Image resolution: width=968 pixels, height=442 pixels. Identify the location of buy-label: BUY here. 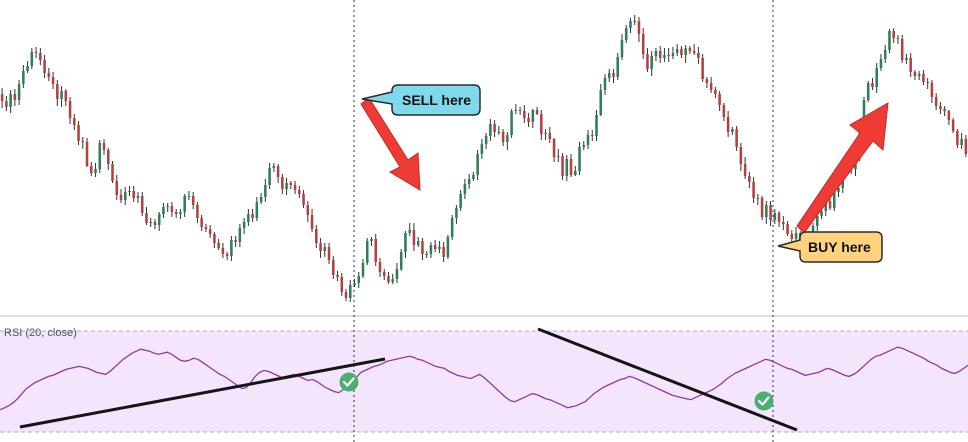
(839, 247).